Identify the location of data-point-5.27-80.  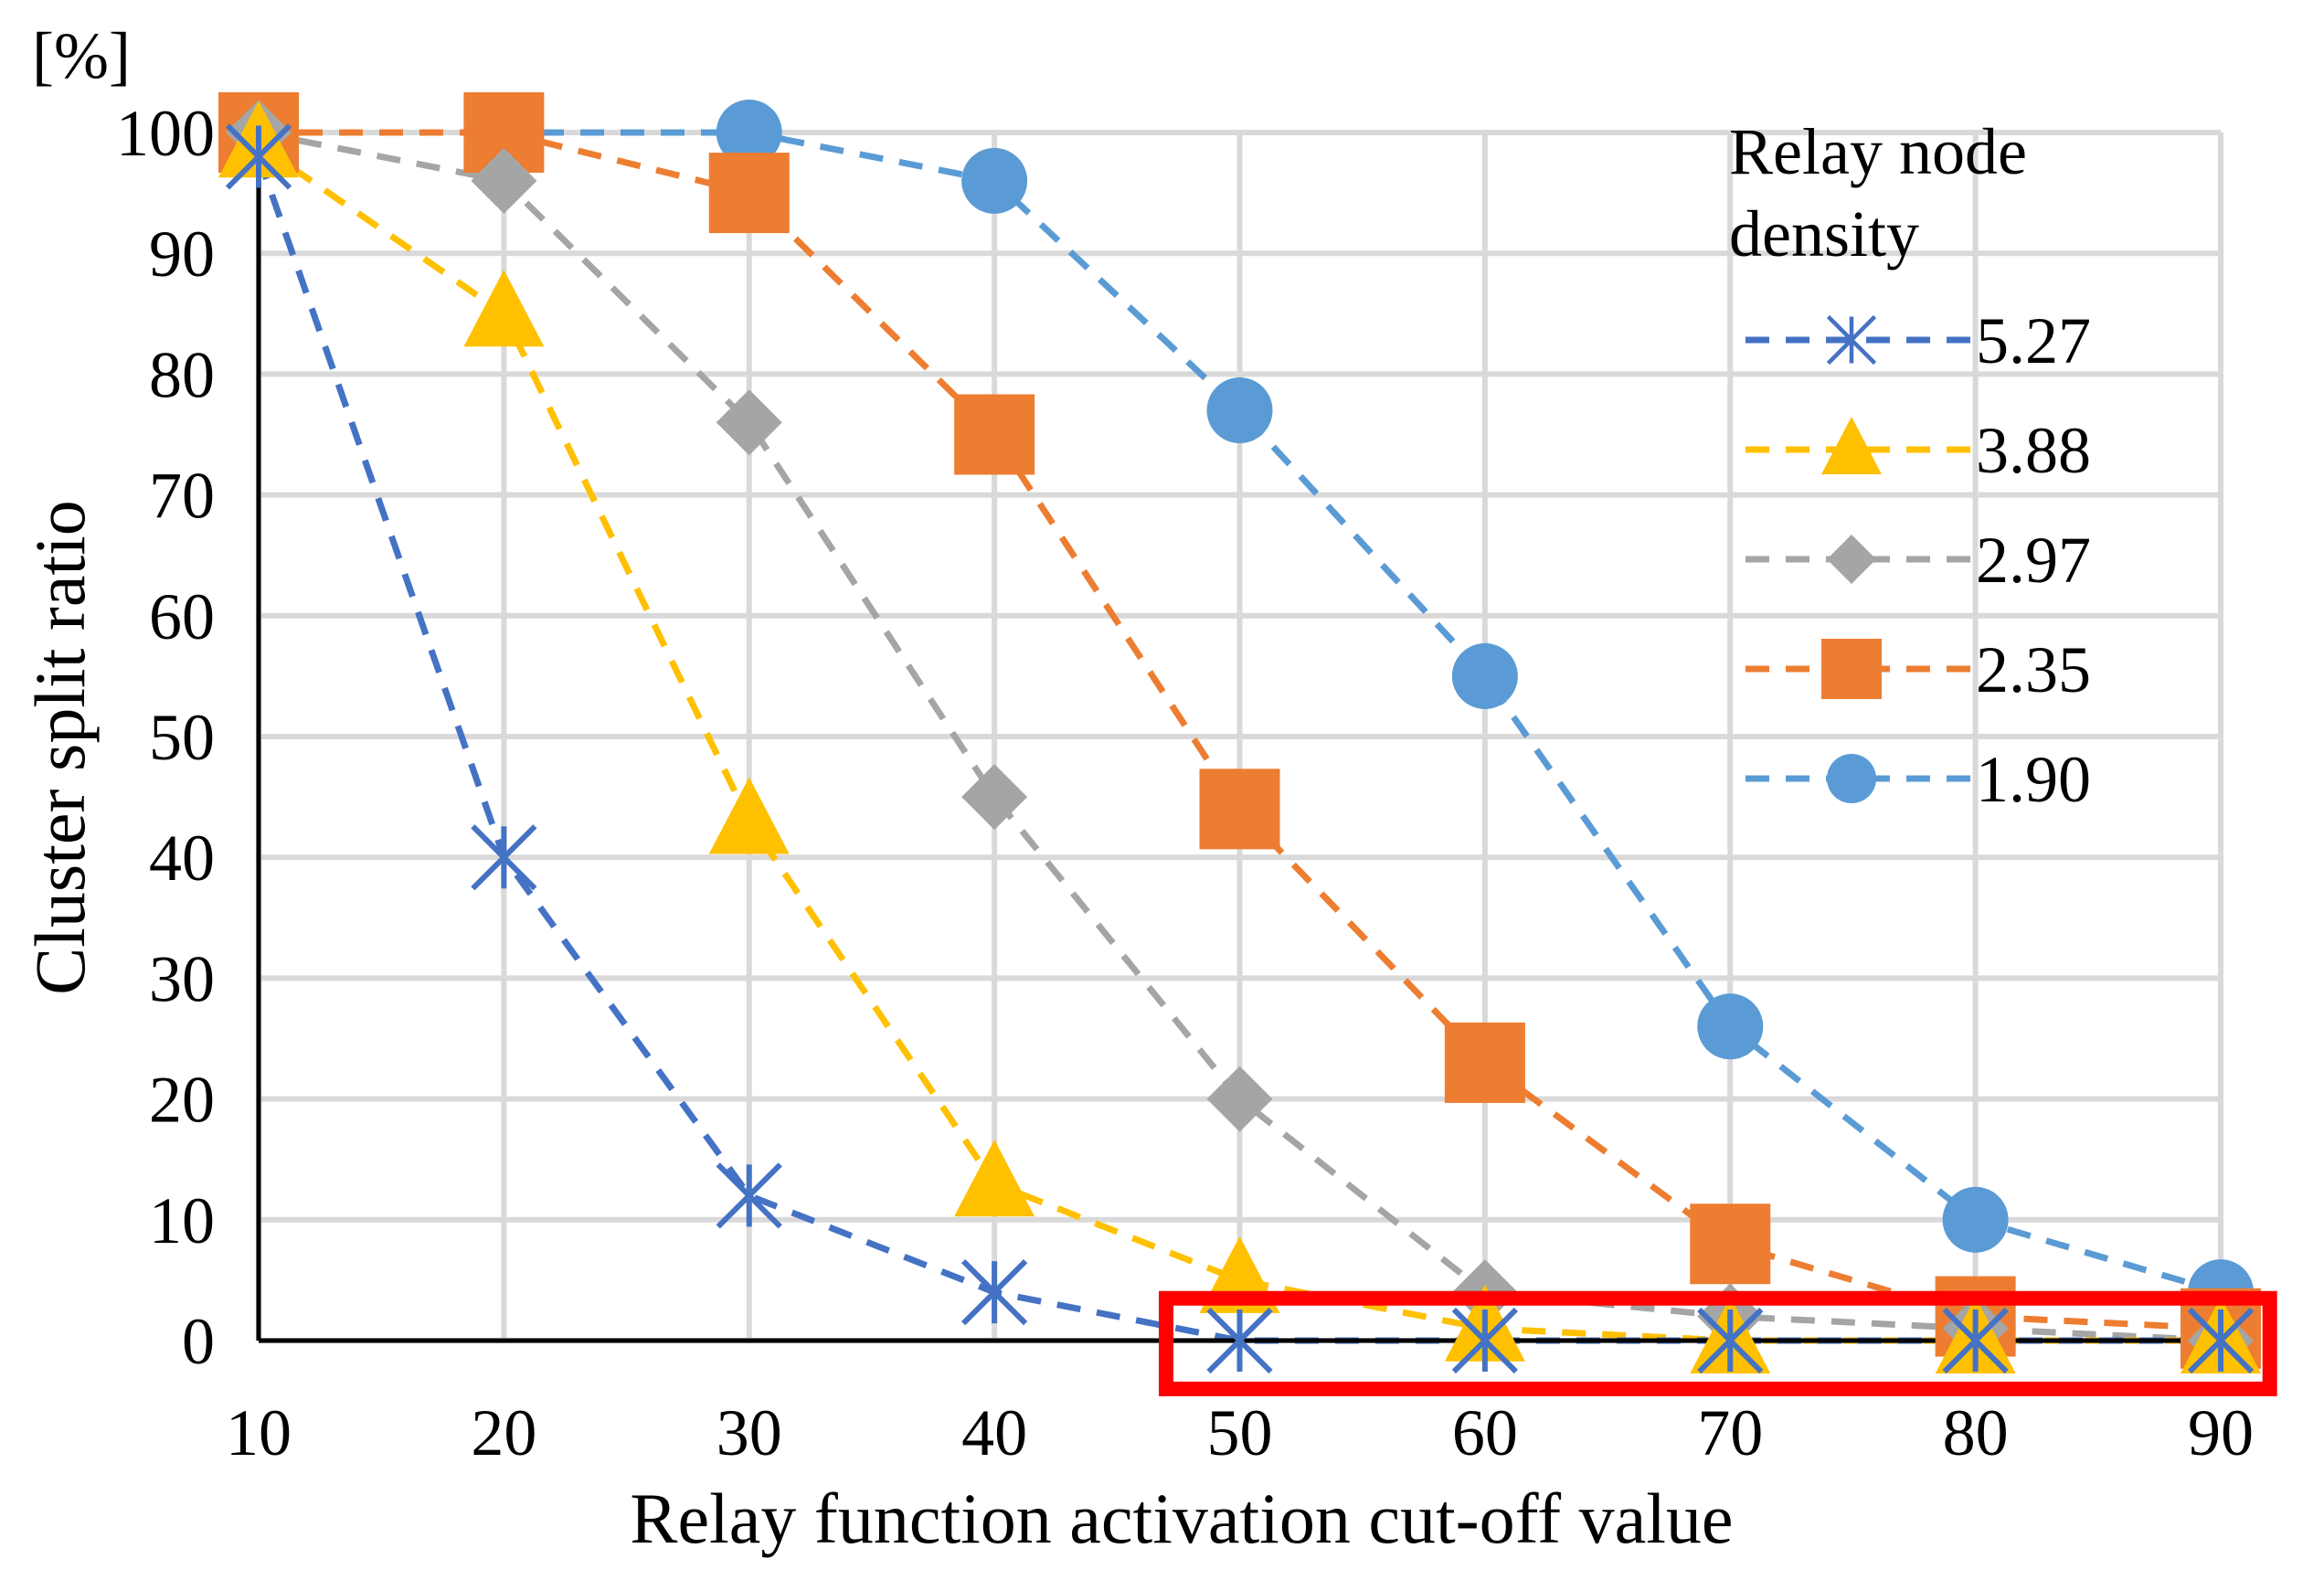
(1975, 1341).